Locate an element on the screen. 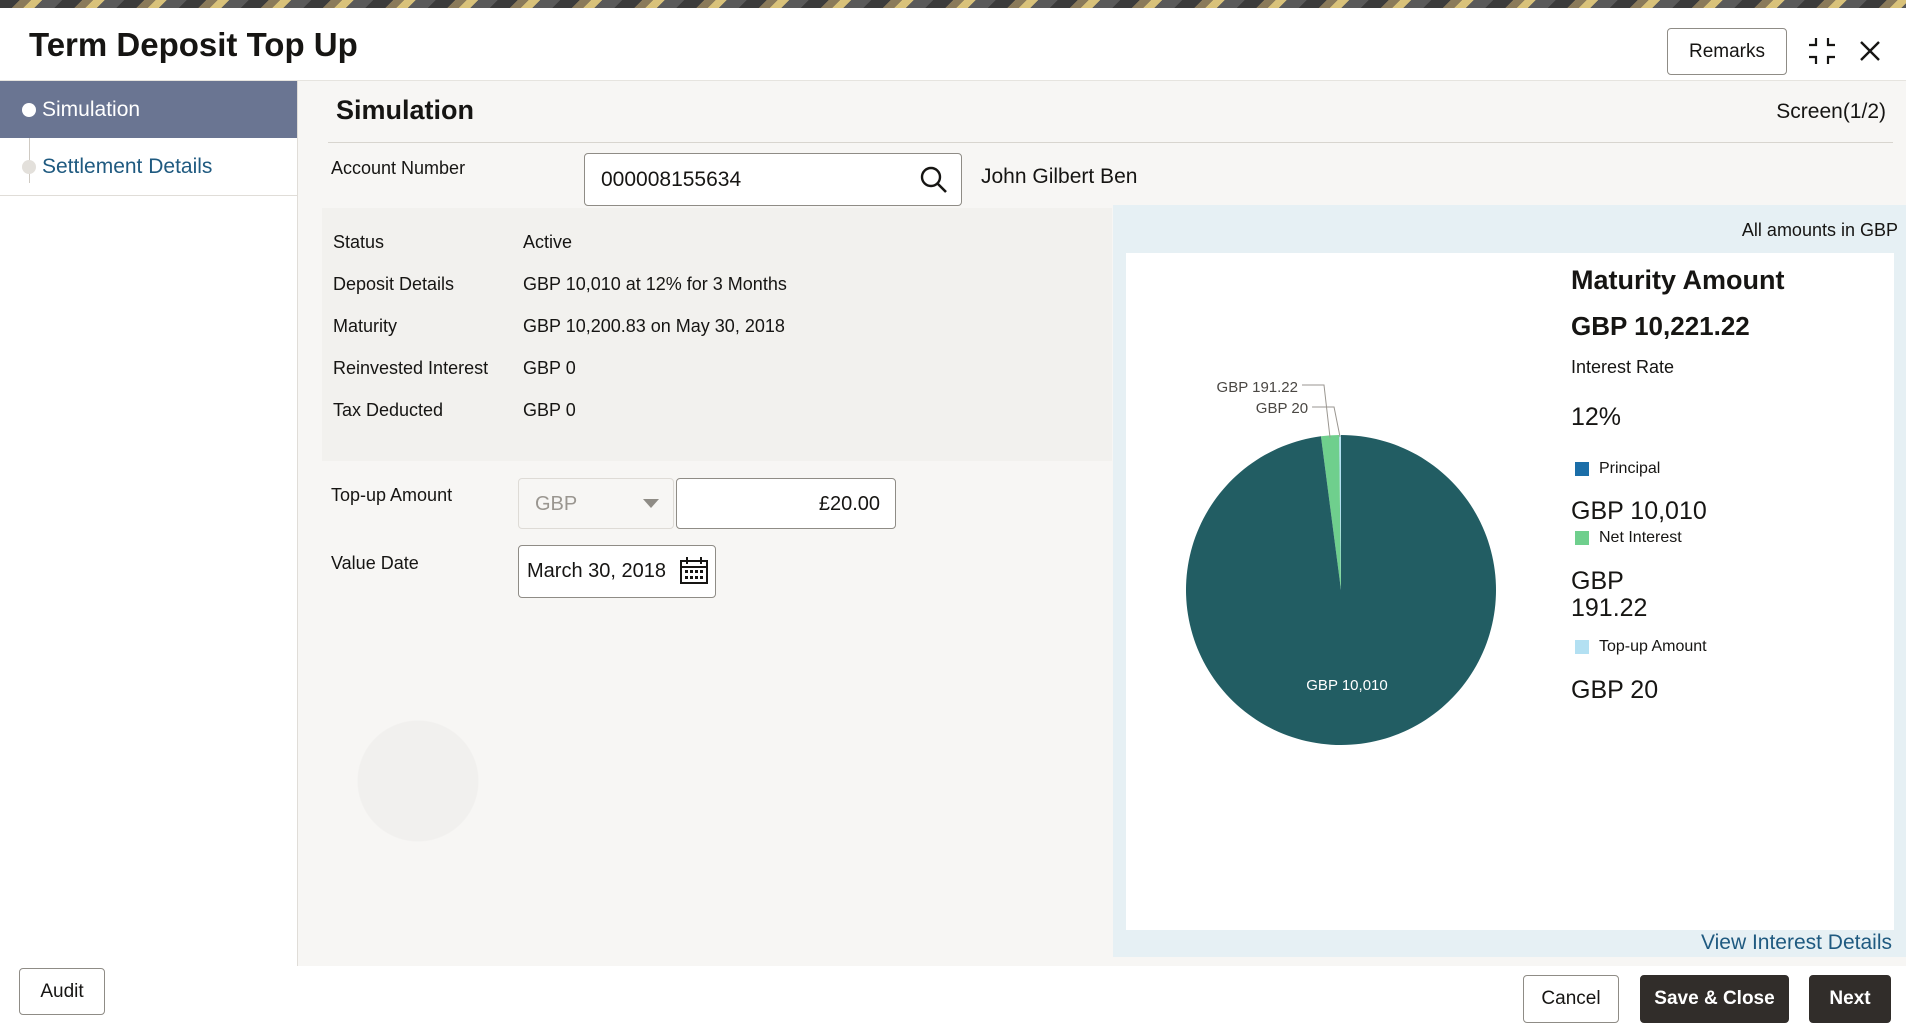 This screenshot has height=1027, width=1906. close-icon is located at coordinates (1870, 51).